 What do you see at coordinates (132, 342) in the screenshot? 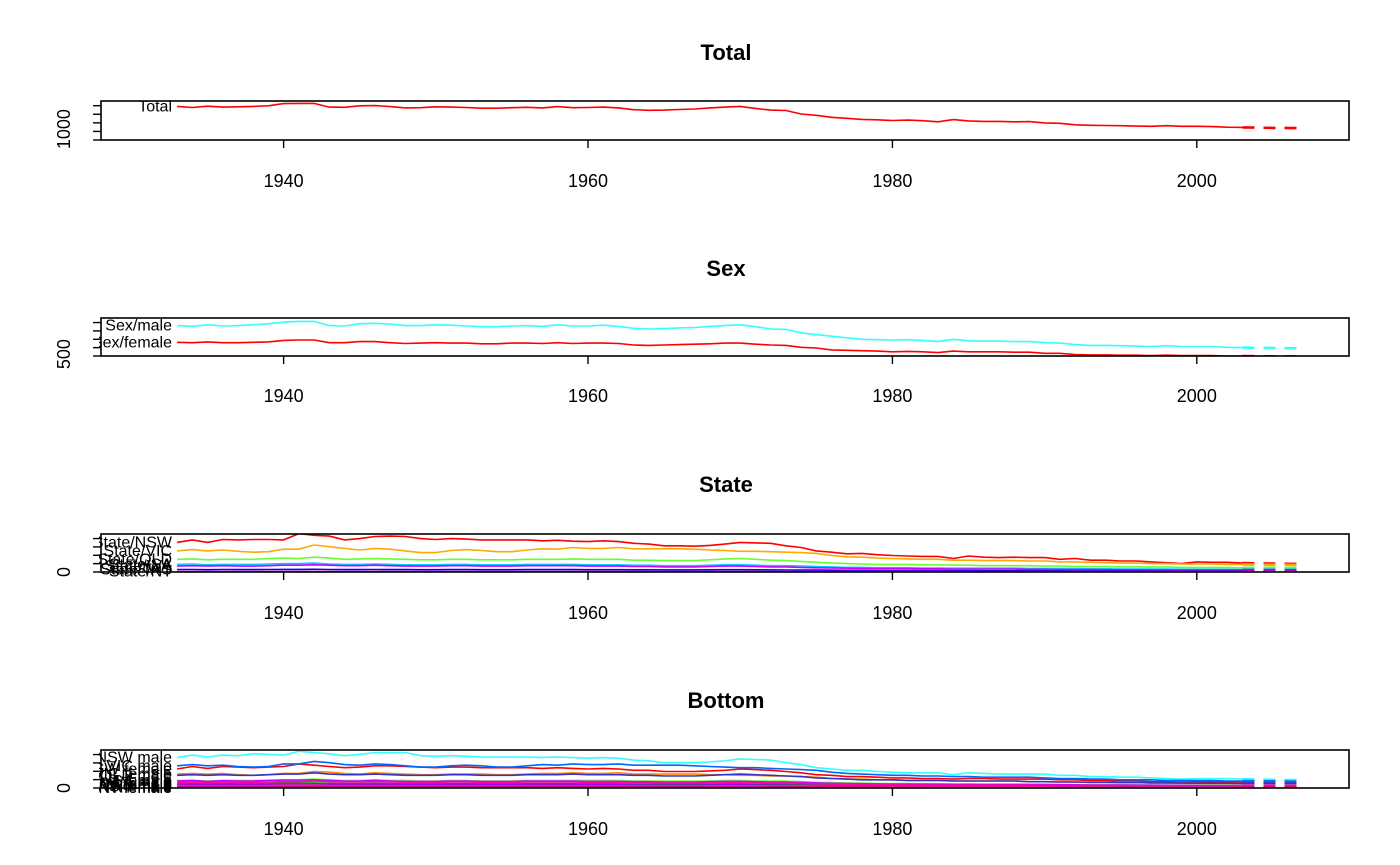
I see `series-label: Sex/female` at bounding box center [132, 342].